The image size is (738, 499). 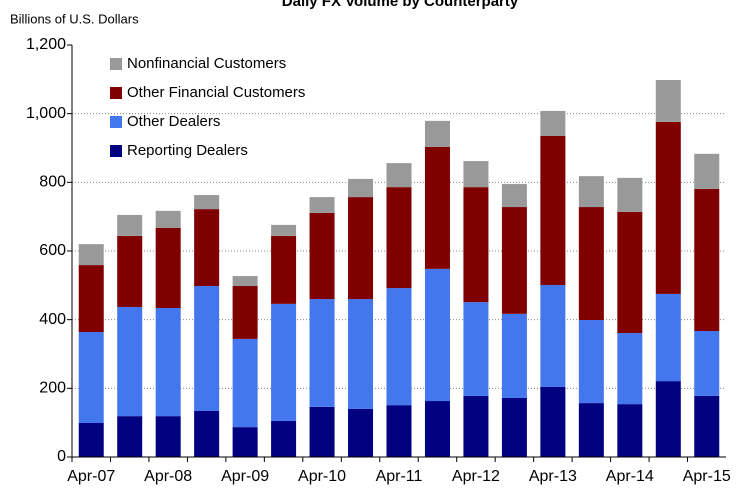 What do you see at coordinates (216, 92) in the screenshot?
I see `legend-label: Other Financial Customers` at bounding box center [216, 92].